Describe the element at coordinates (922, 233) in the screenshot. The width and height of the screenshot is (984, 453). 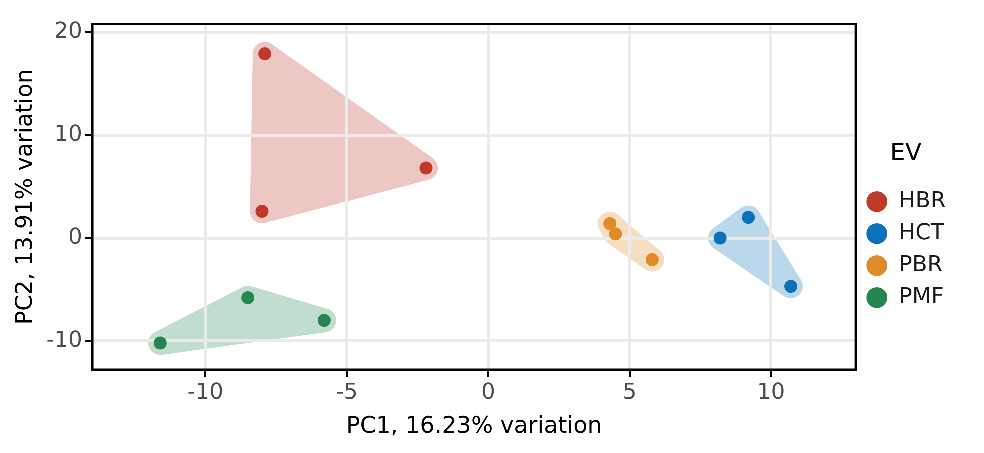
I see `legend-label: HCT` at that location.